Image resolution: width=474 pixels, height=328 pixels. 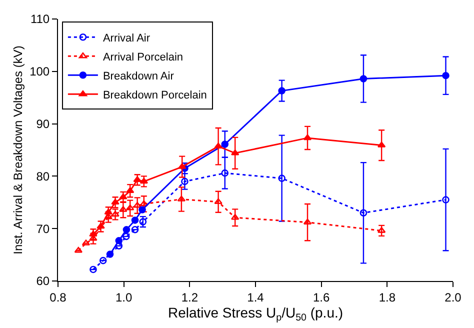 I want to click on x-tick-label: 1.2, so click(x=189, y=297).